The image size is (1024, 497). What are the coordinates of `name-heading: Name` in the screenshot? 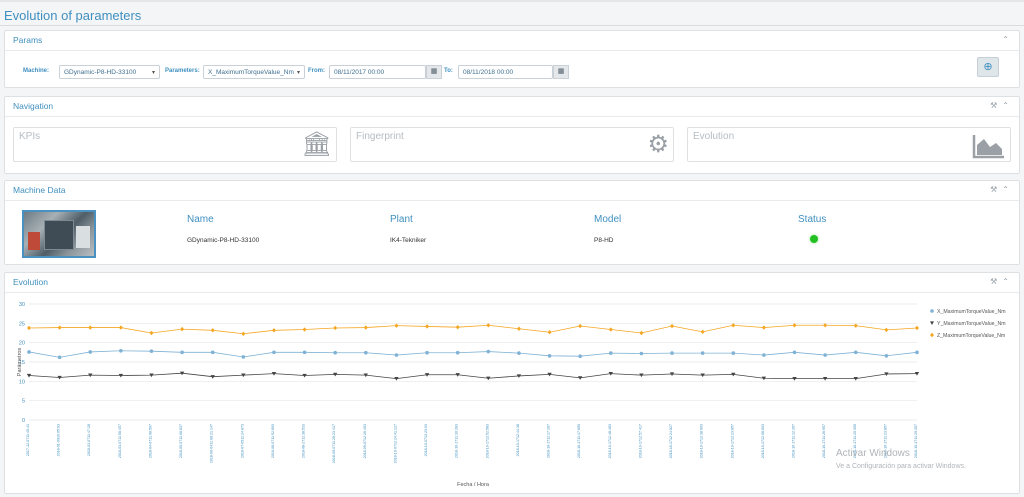 It's located at (200, 219).